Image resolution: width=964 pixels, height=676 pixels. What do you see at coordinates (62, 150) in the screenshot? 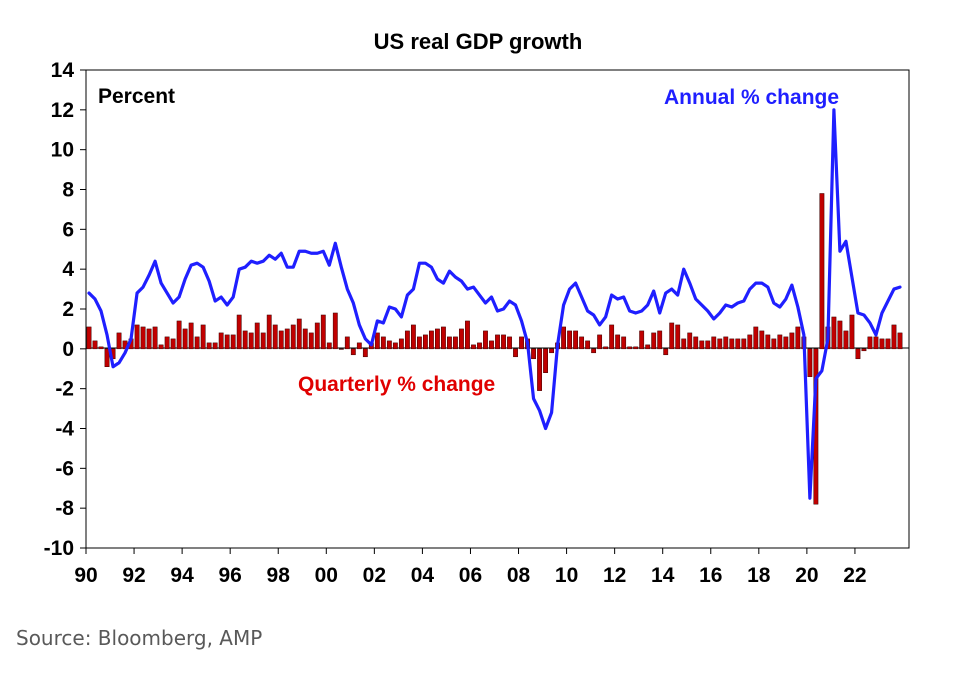
I see `y-tick-label: 10` at bounding box center [62, 150].